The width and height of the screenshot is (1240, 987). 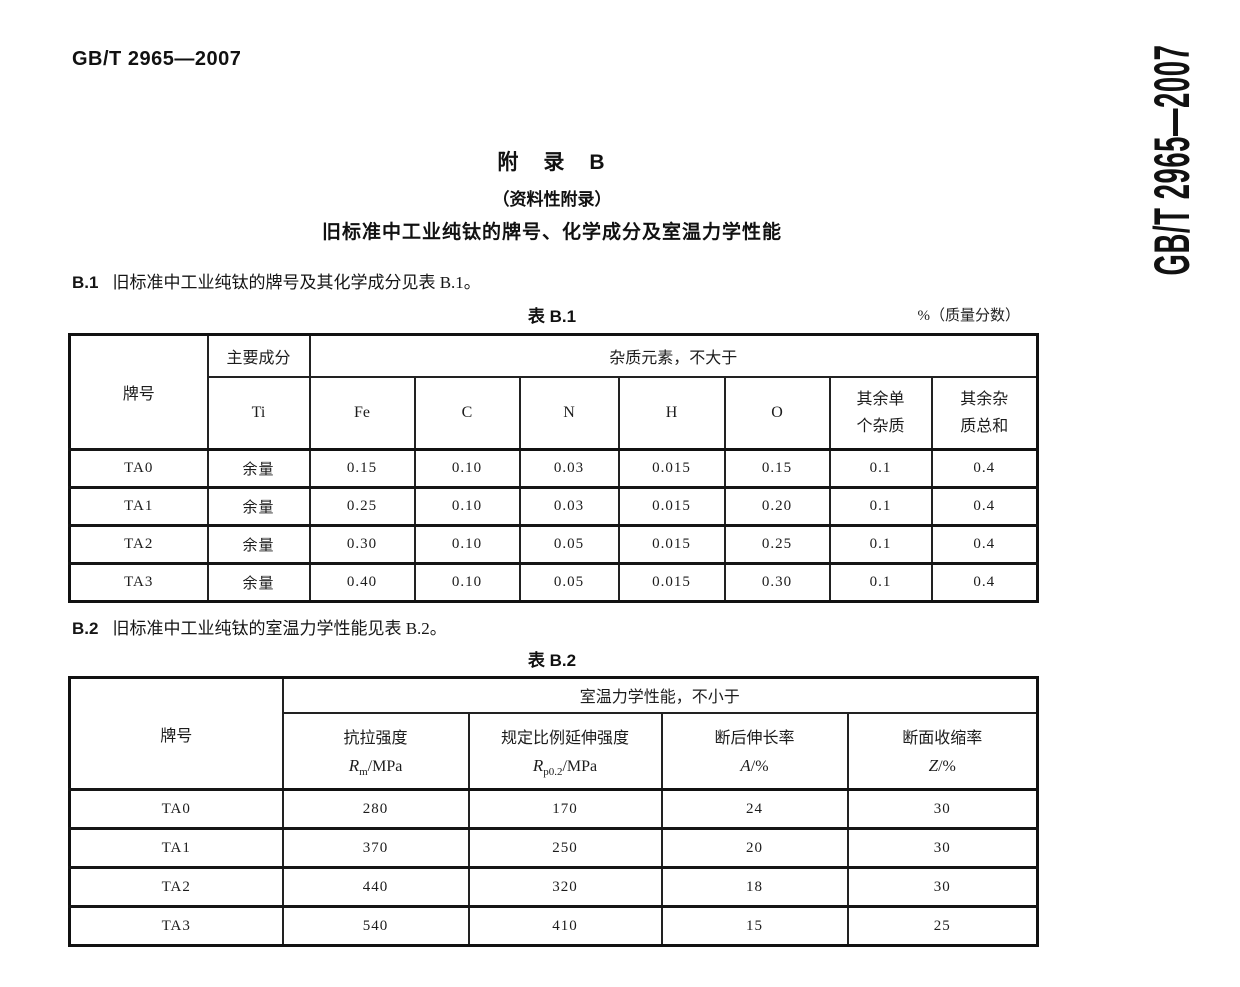 I want to click on col-symbol-subscript: m, so click(x=363, y=771).